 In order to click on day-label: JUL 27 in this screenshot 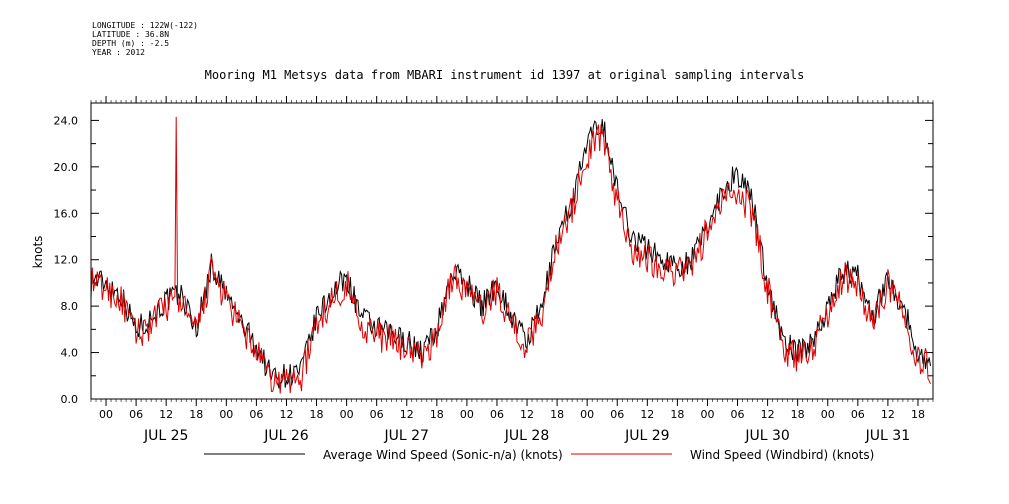, I will do `click(406, 436)`.